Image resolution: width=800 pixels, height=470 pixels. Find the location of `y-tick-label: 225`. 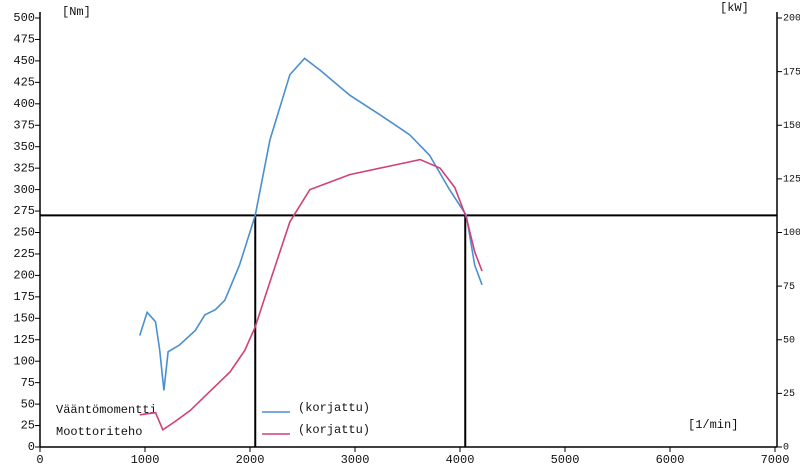

y-tick-label: 225 is located at coordinates (24, 254).